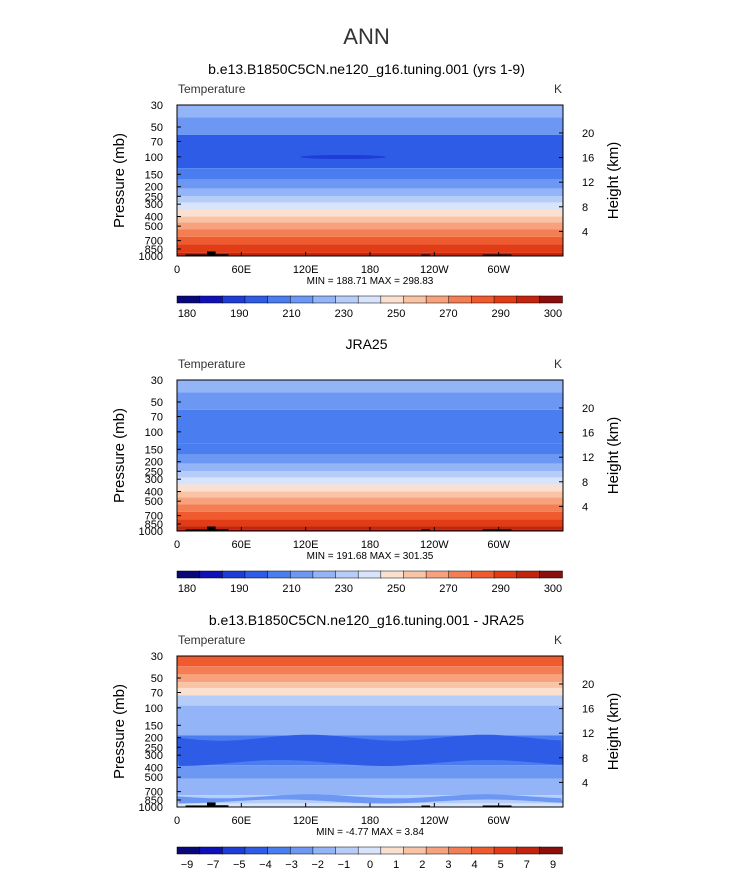 This screenshot has height=872, width=733. Describe the element at coordinates (553, 314) in the screenshot. I see `colorbar-label: 300` at that location.